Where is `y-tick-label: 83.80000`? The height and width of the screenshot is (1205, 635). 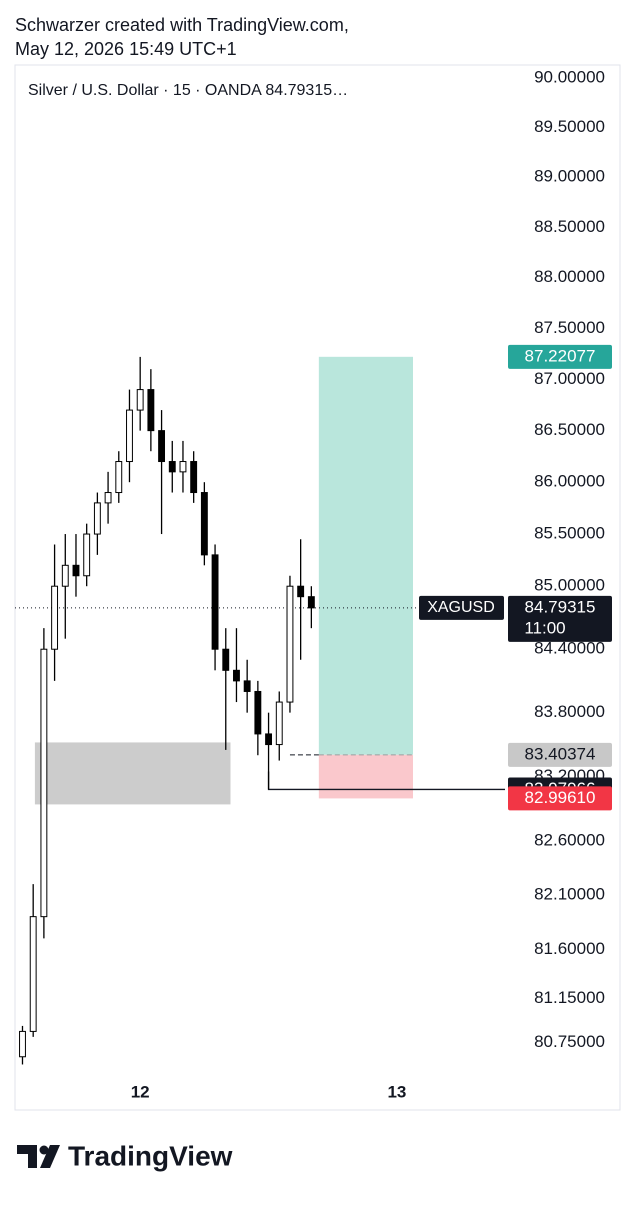 y-tick-label: 83.80000 is located at coordinates (569, 711).